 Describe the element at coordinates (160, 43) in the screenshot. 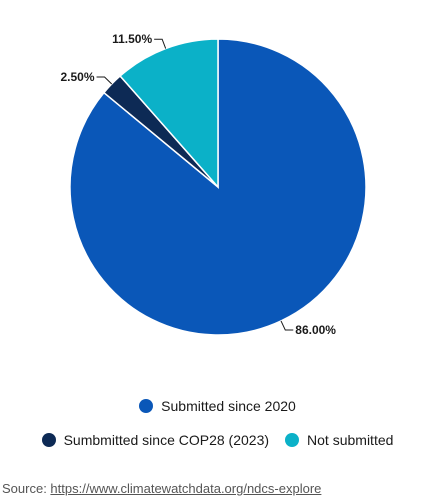

I see `leader-line-not-submitted` at that location.